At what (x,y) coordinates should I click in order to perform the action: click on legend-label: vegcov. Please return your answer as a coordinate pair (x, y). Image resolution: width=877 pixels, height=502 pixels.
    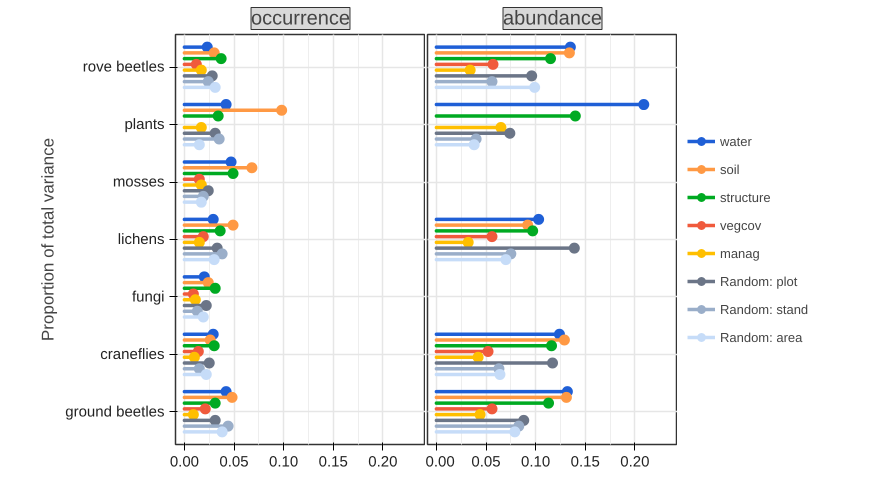
    Looking at the image, I should click on (741, 225).